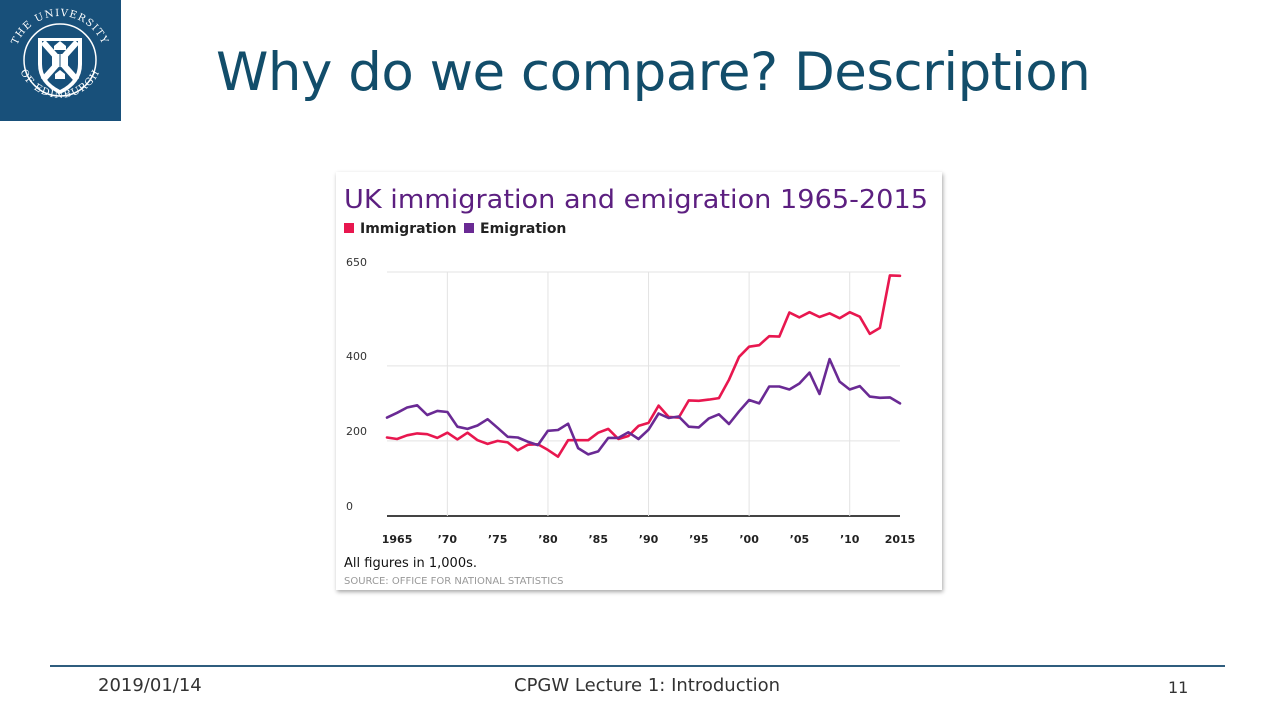 The height and width of the screenshot is (720, 1280). I want to click on y-tick-label: 0, so click(349, 506).